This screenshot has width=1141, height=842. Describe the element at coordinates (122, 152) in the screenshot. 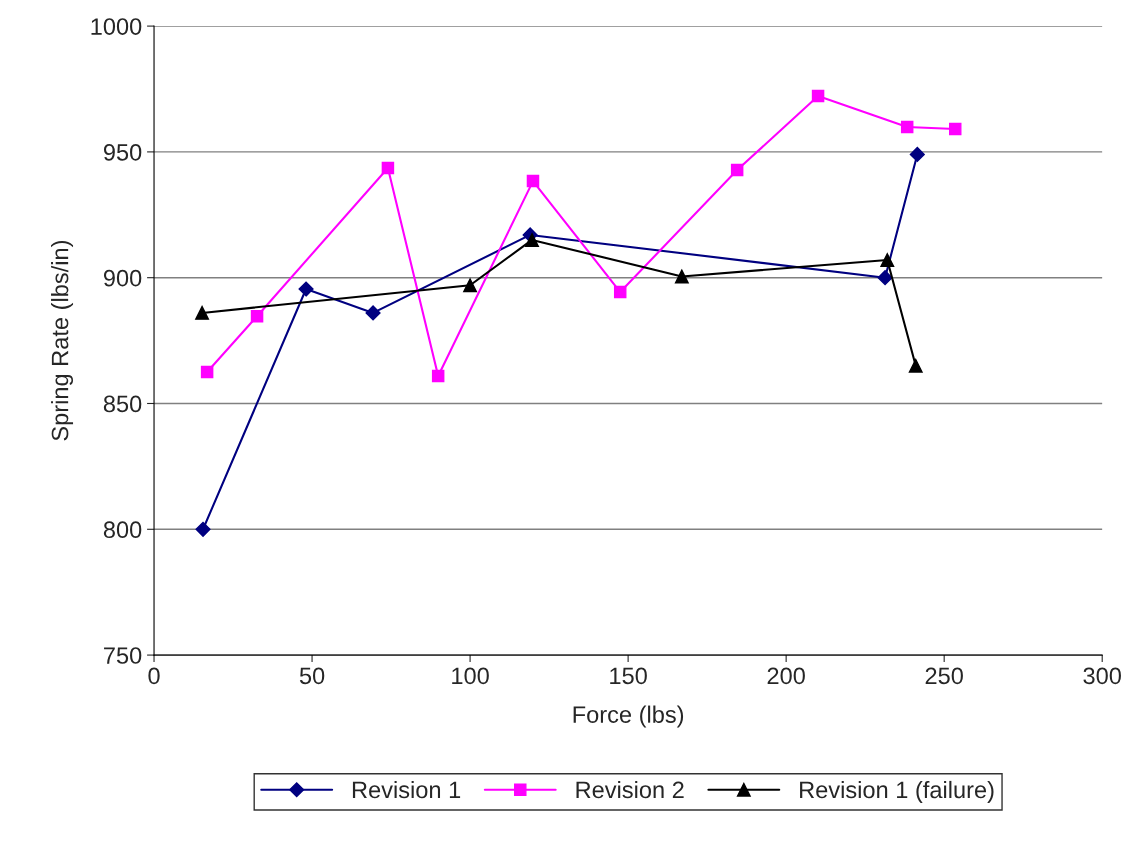

I see `y-tick-label: 950` at that location.